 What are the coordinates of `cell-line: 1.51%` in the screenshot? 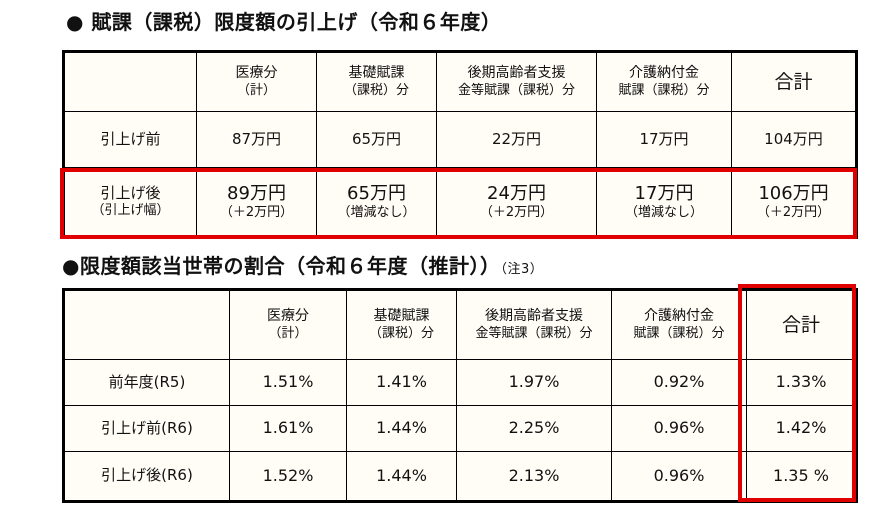 It's located at (288, 382).